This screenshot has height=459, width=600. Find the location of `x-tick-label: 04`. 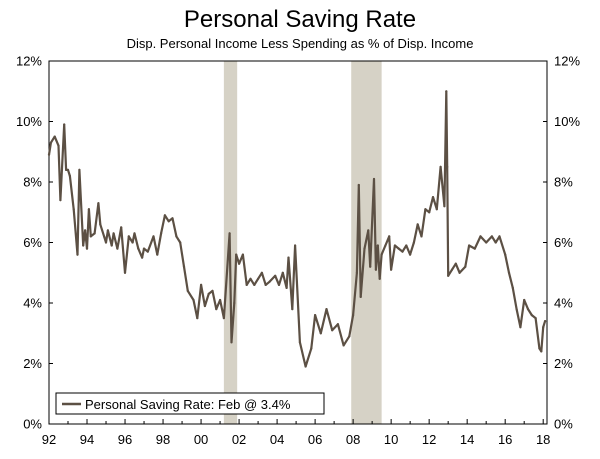

x-tick-label: 04 is located at coordinates (277, 439).